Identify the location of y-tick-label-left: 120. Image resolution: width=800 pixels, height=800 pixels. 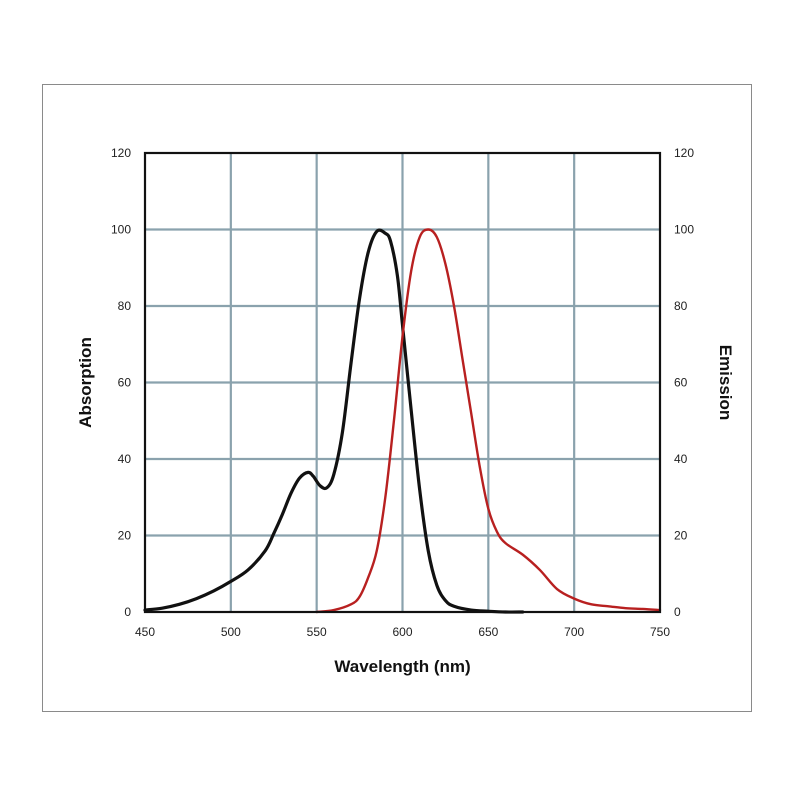
(121, 153).